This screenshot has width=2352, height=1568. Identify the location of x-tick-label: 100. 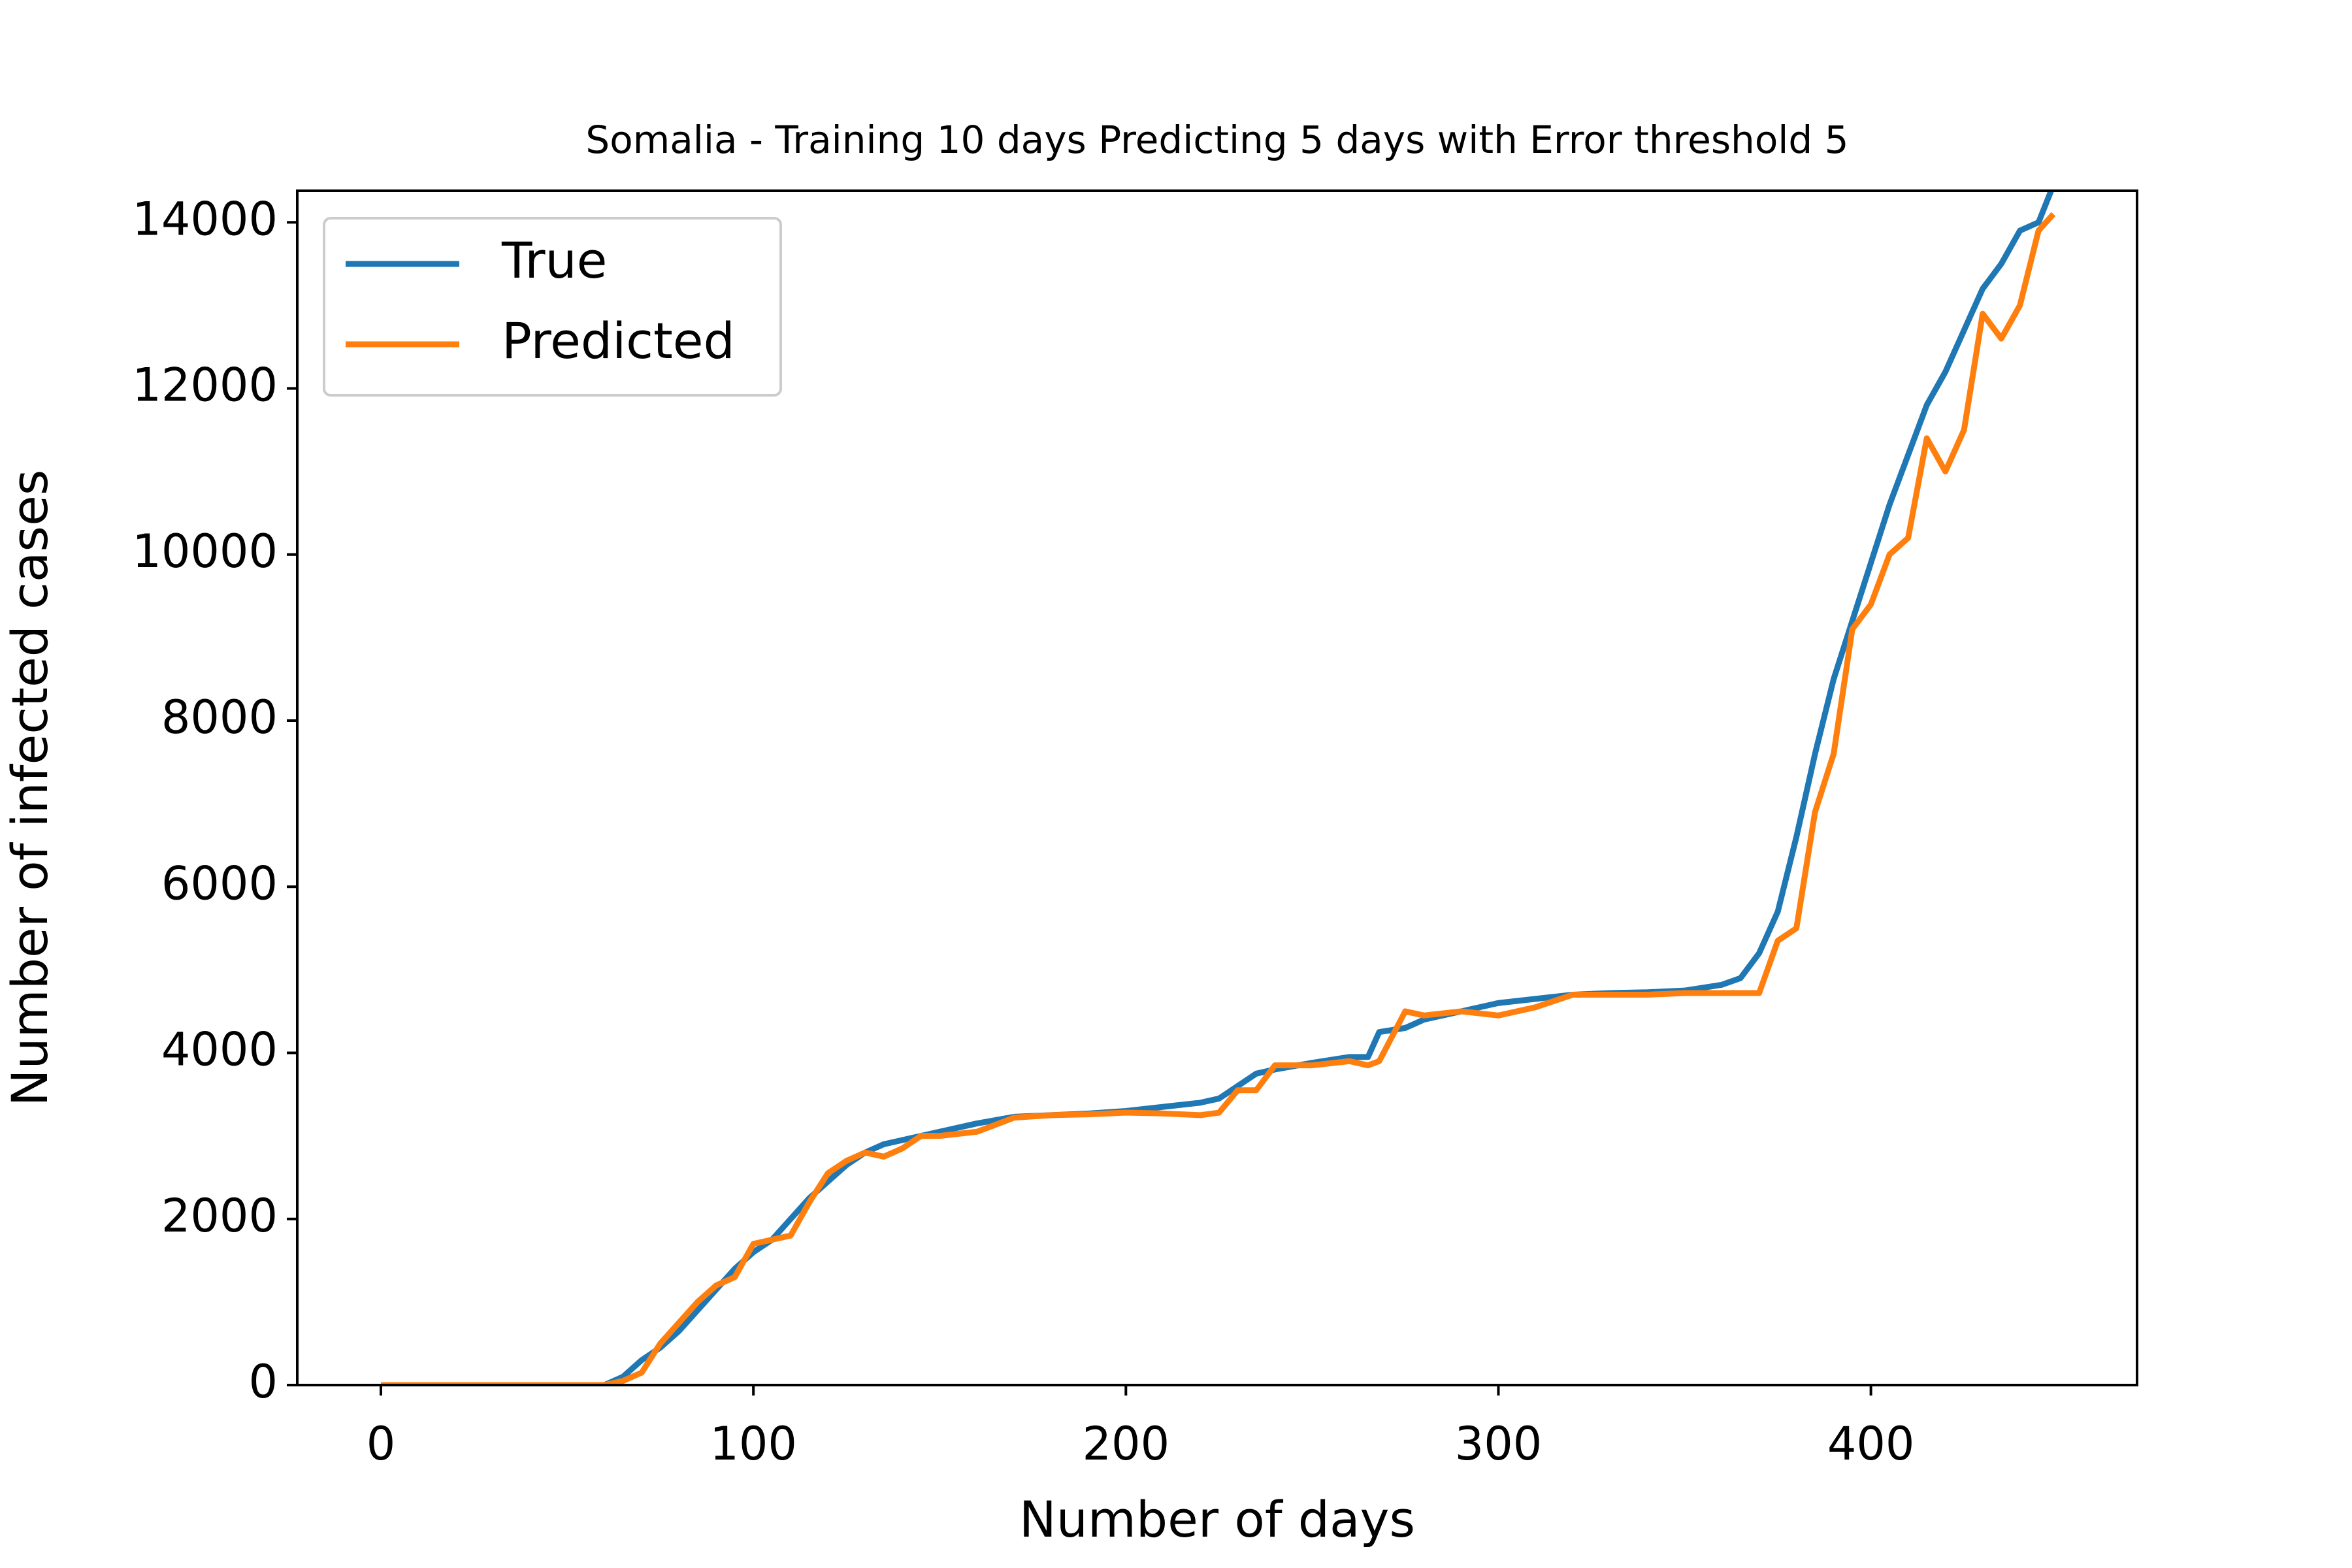
(753, 1444).